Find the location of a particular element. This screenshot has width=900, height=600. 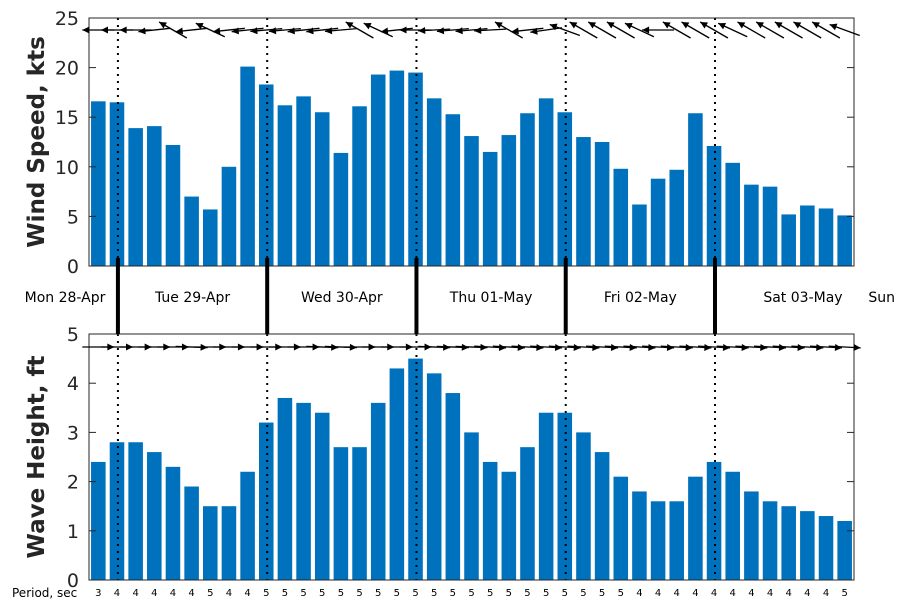

day-label: Sun is located at coordinates (881, 298).